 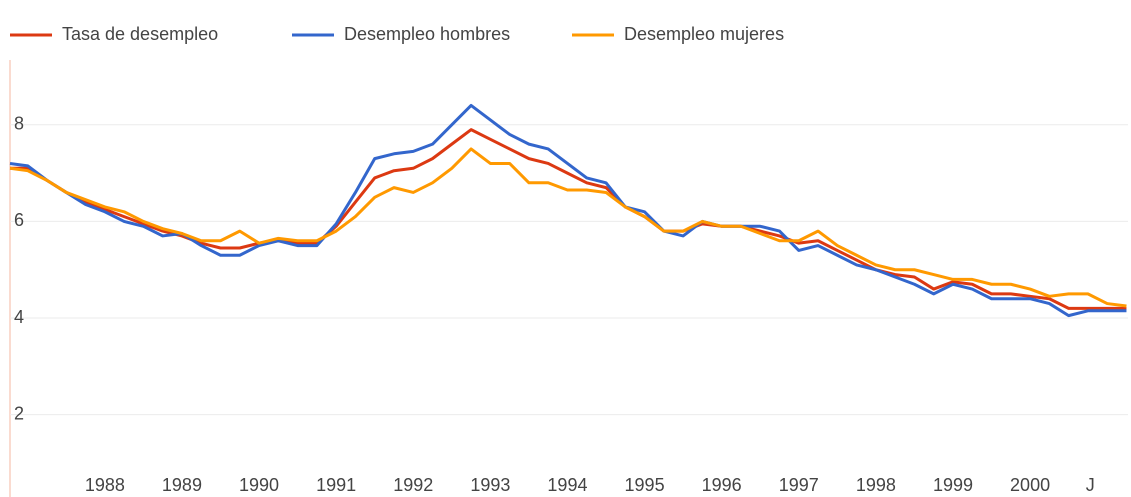 I want to click on x-tick-label: 1993, so click(x=490, y=485).